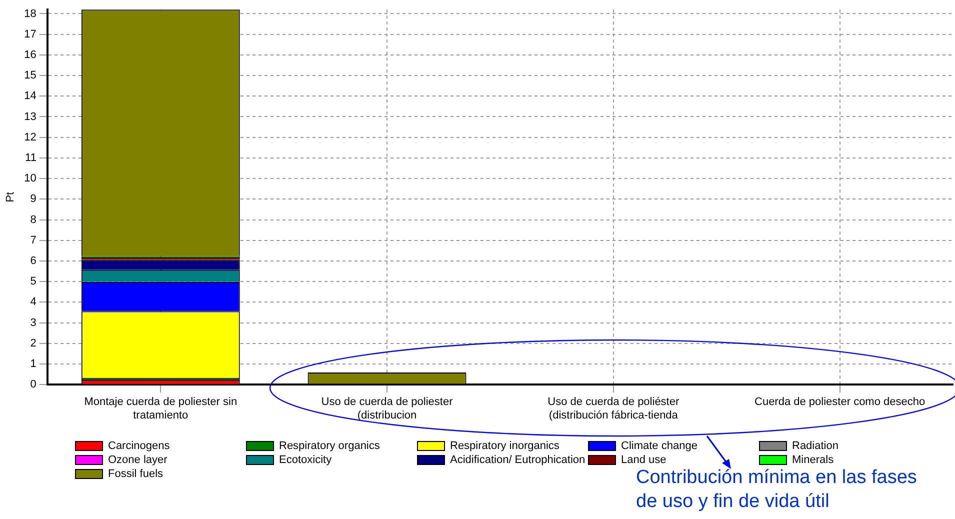 Image resolution: width=955 pixels, height=519 pixels. Describe the element at coordinates (33, 220) in the screenshot. I see `y-tick-label: 8` at that location.